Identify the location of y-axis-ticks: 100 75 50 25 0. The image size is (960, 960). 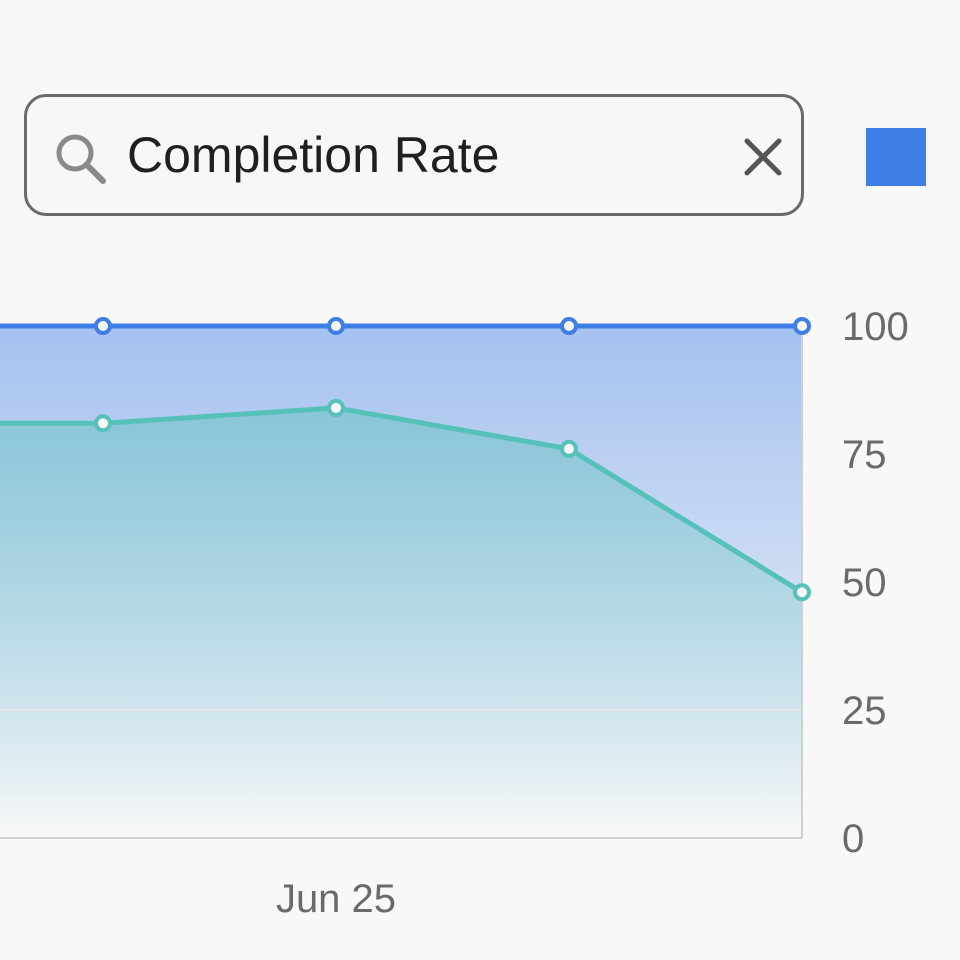
(875, 583).